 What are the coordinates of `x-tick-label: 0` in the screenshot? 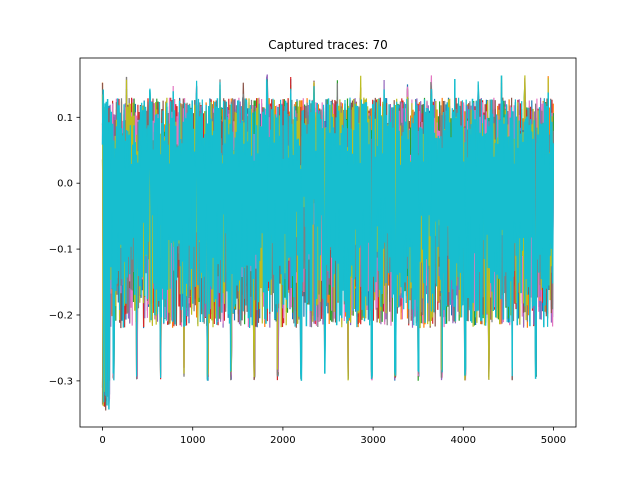 It's located at (102, 440).